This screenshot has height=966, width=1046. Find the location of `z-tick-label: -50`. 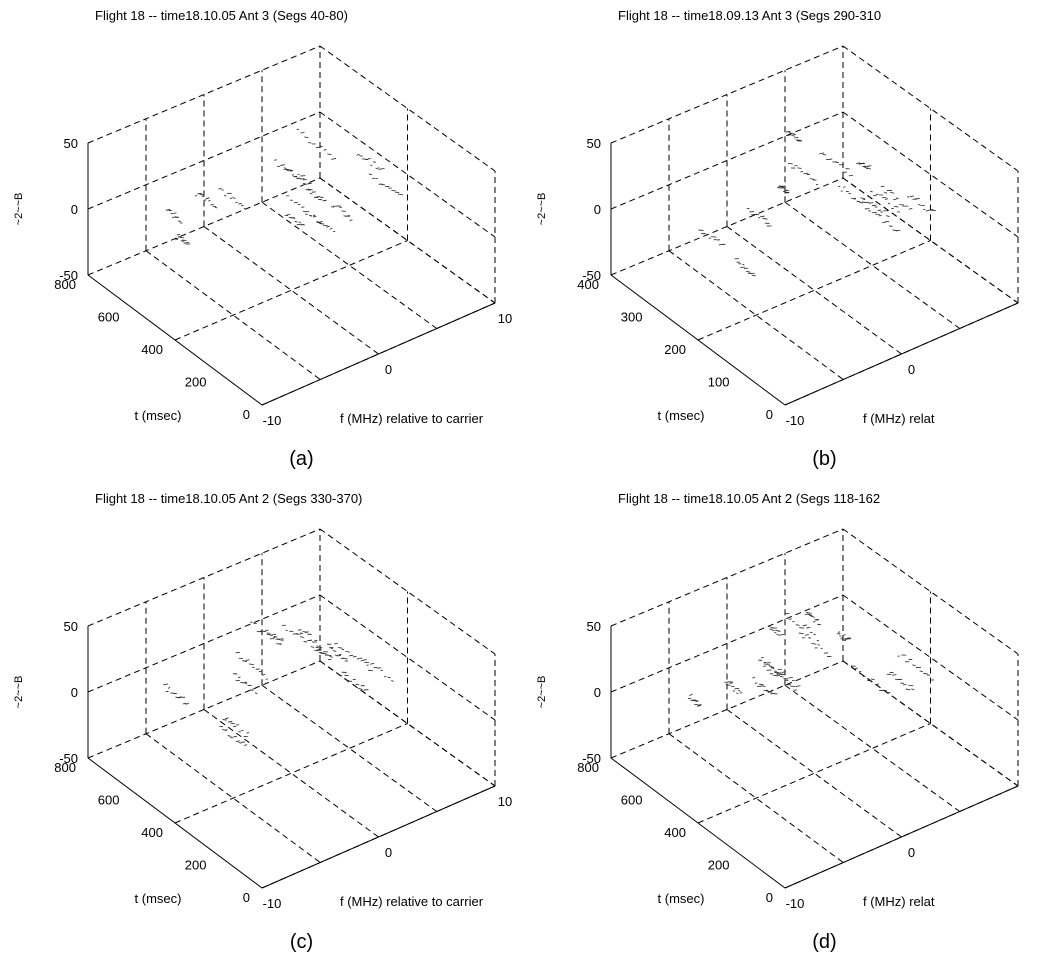

z-tick-label: -50 is located at coordinates (68, 275).